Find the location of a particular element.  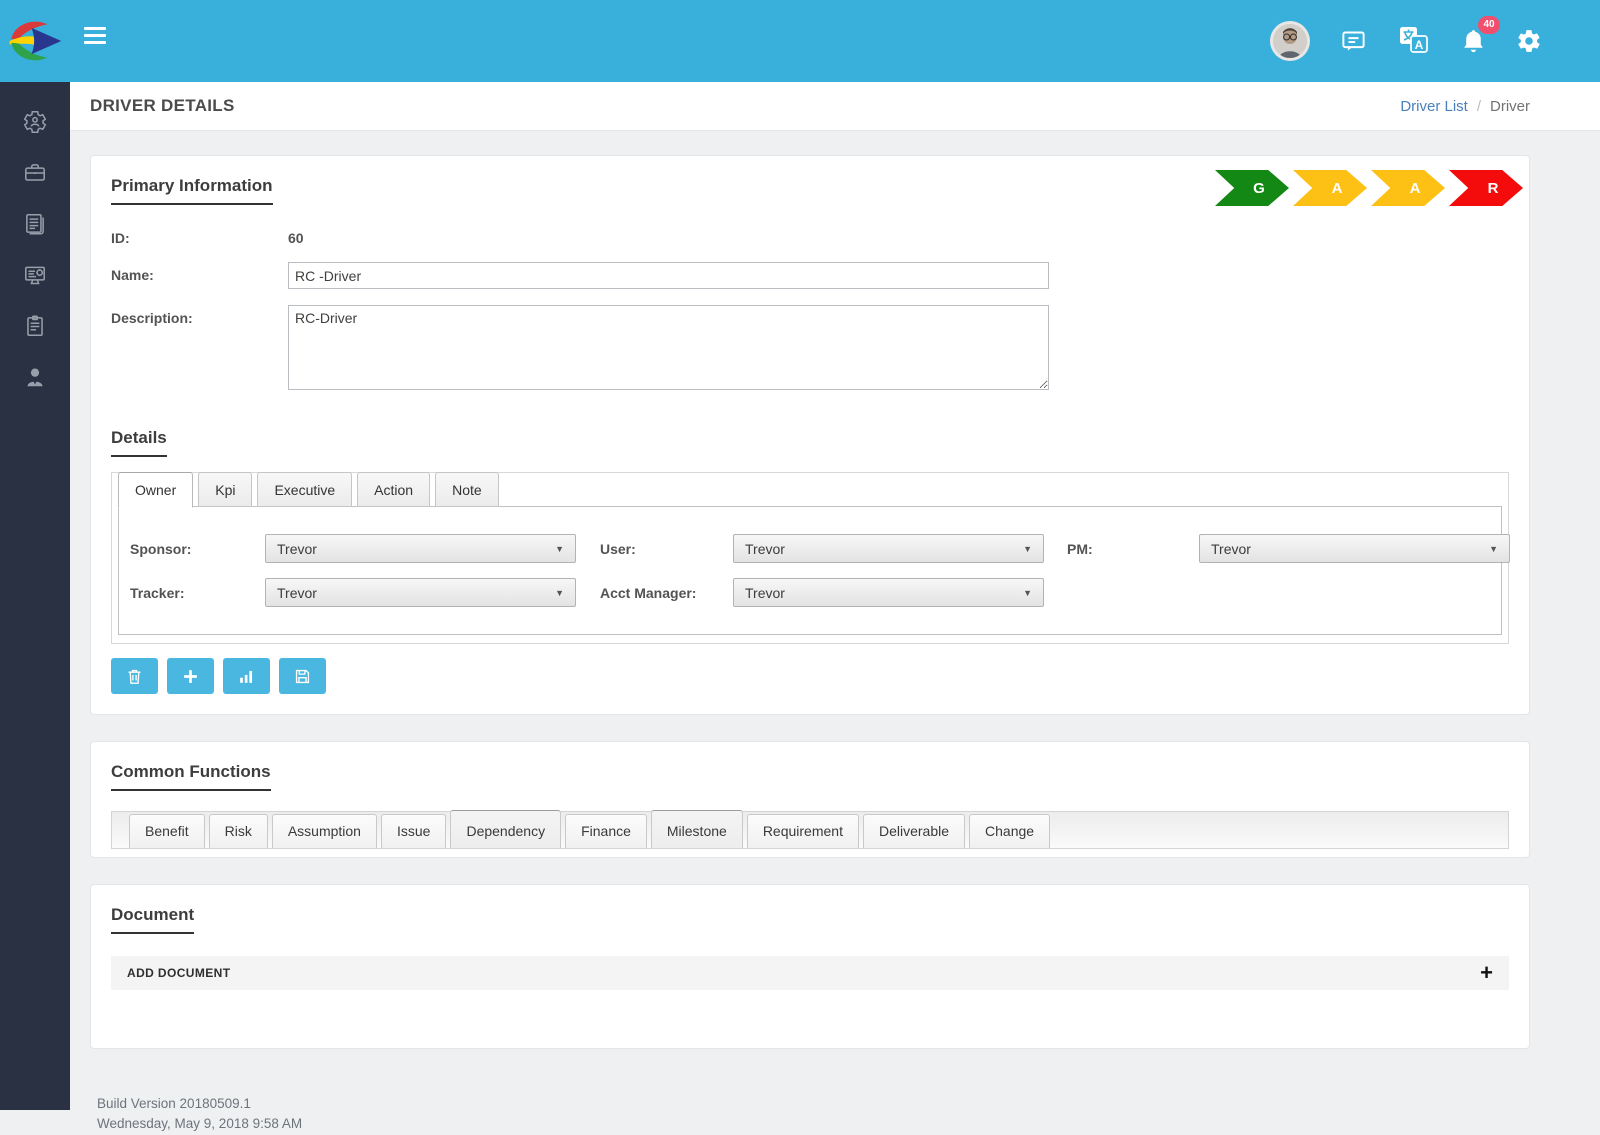

plus-icon: + is located at coordinates (1486, 972).